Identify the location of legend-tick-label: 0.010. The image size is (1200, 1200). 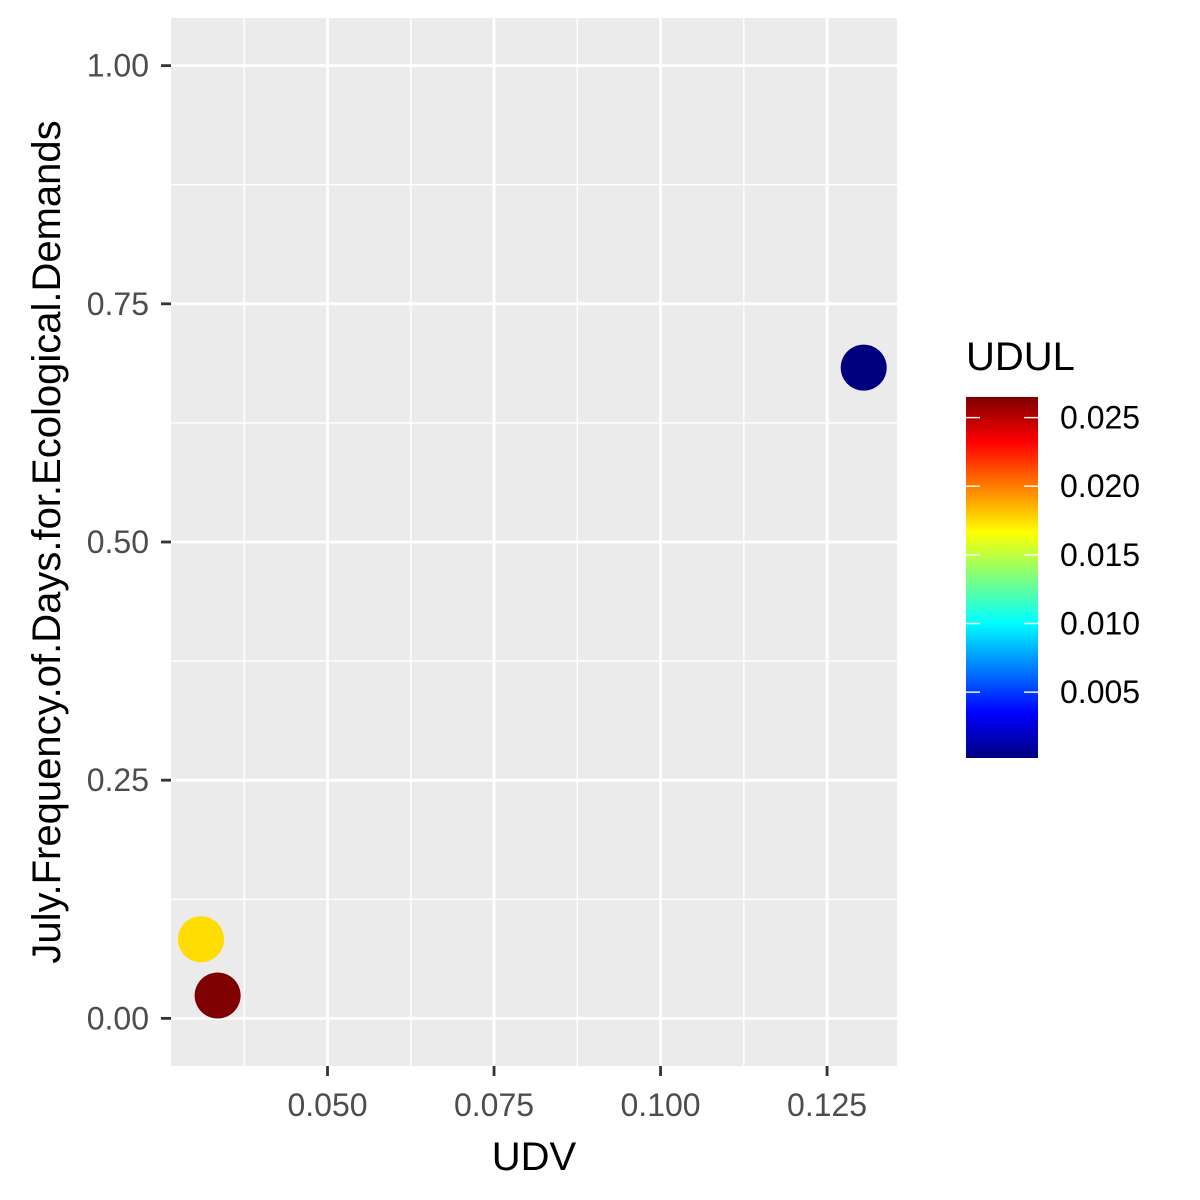
(1100, 623).